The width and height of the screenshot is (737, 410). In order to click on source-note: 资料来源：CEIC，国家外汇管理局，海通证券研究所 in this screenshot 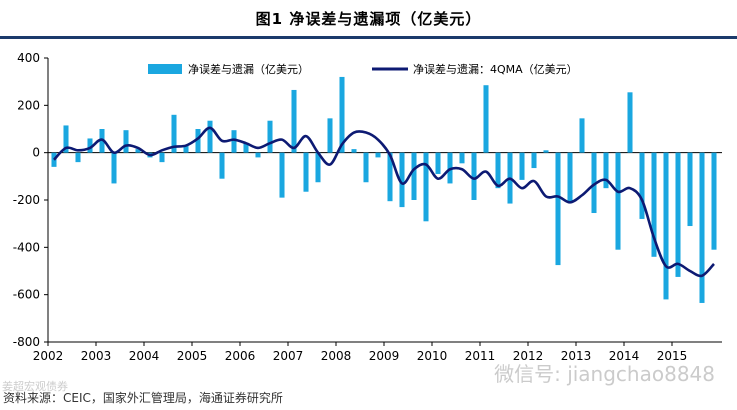, I will do `click(143, 398)`.